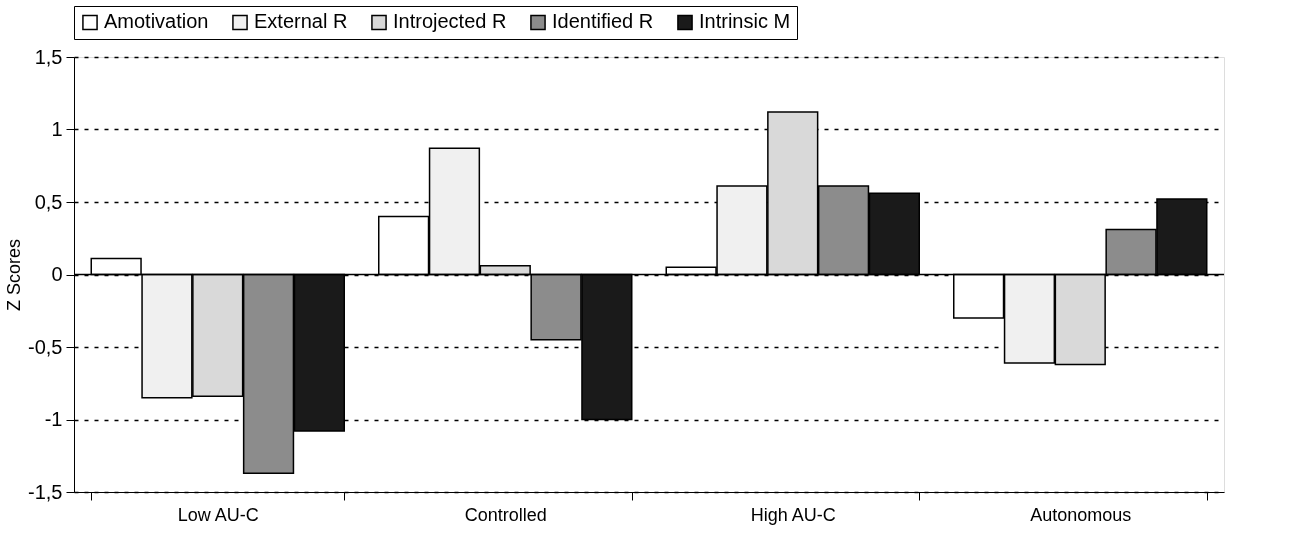 This screenshot has height=548, width=1290. What do you see at coordinates (156, 21) in the screenshot?
I see `legend-label: Amotivation` at bounding box center [156, 21].